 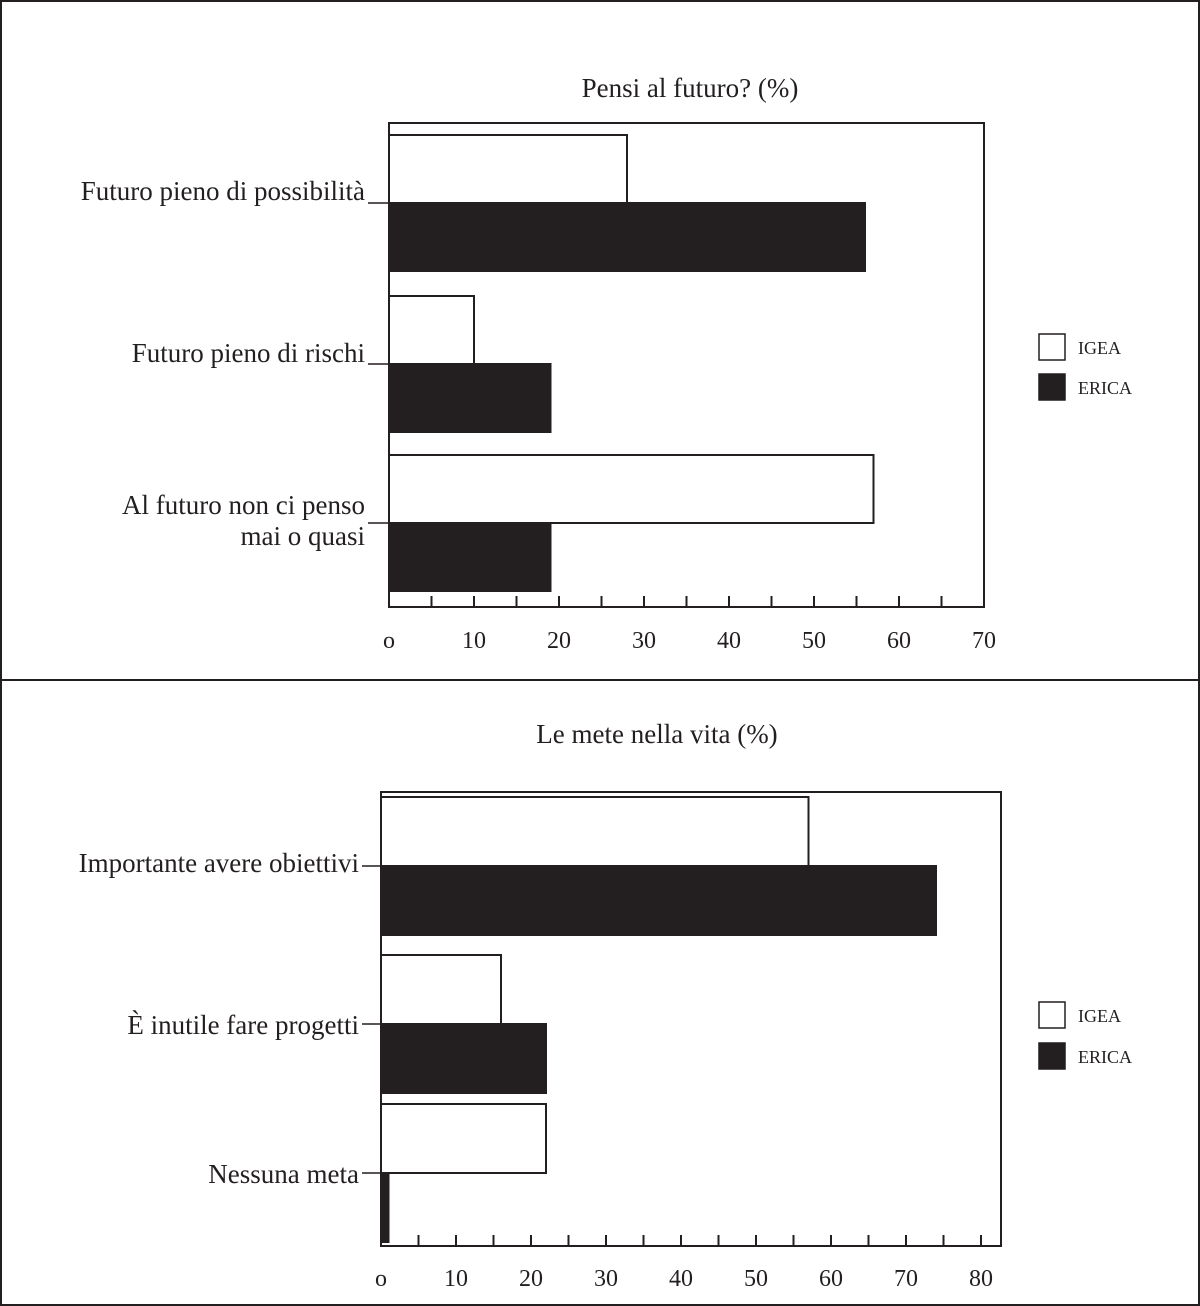 What do you see at coordinates (219, 863) in the screenshot?
I see `category-label: Importante avere obiettivi` at bounding box center [219, 863].